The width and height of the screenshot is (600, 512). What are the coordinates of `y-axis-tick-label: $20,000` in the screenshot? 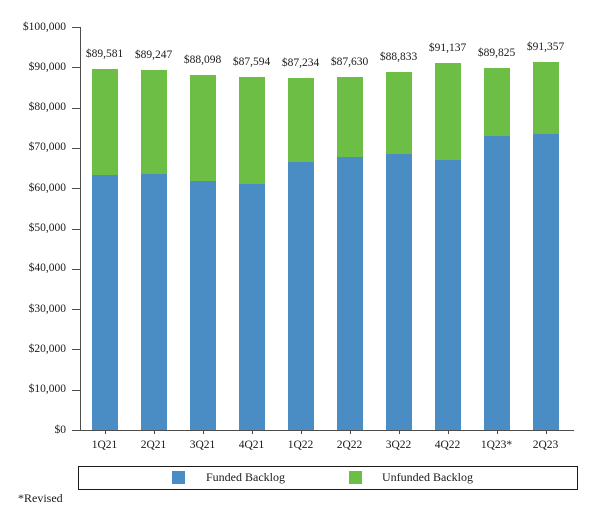 It's located at (47, 348).